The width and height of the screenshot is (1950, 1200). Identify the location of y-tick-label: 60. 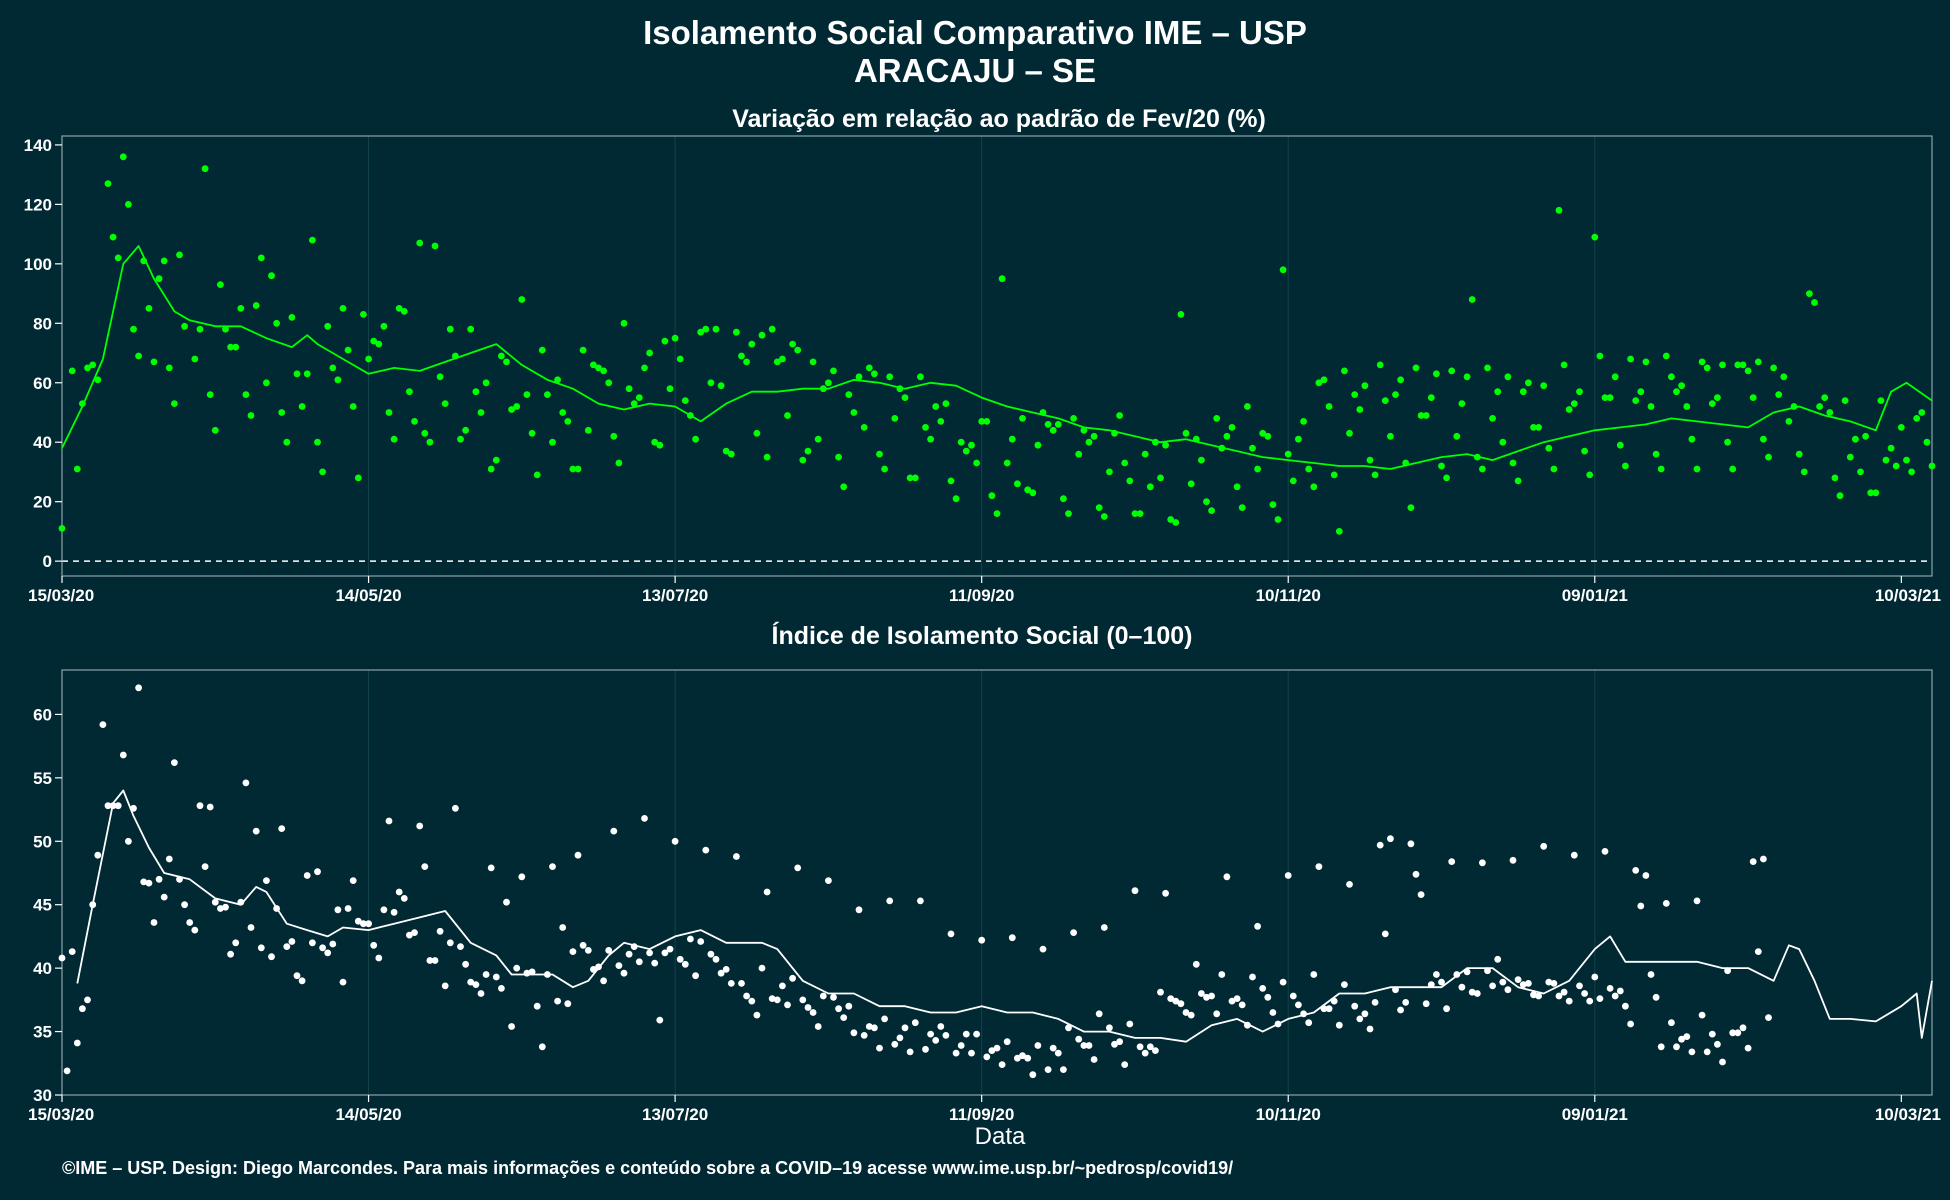
(42, 714).